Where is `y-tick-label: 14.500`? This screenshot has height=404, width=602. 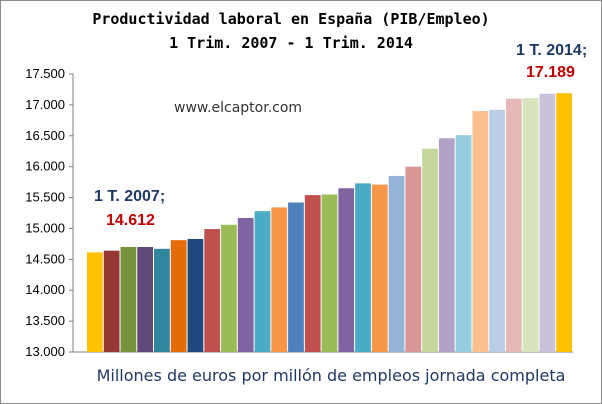 y-tick-label: 14.500 is located at coordinates (45, 258).